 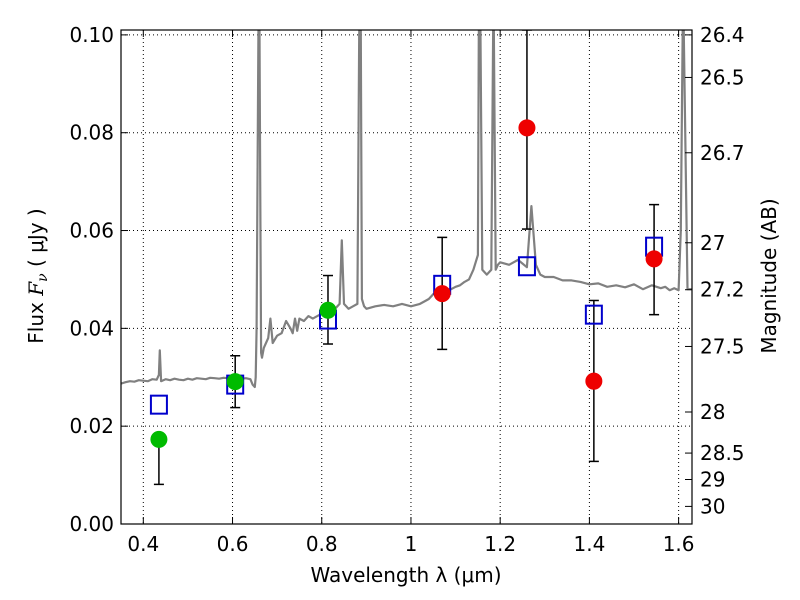 I want to click on y2-tick-label: 28.5, so click(x=722, y=453).